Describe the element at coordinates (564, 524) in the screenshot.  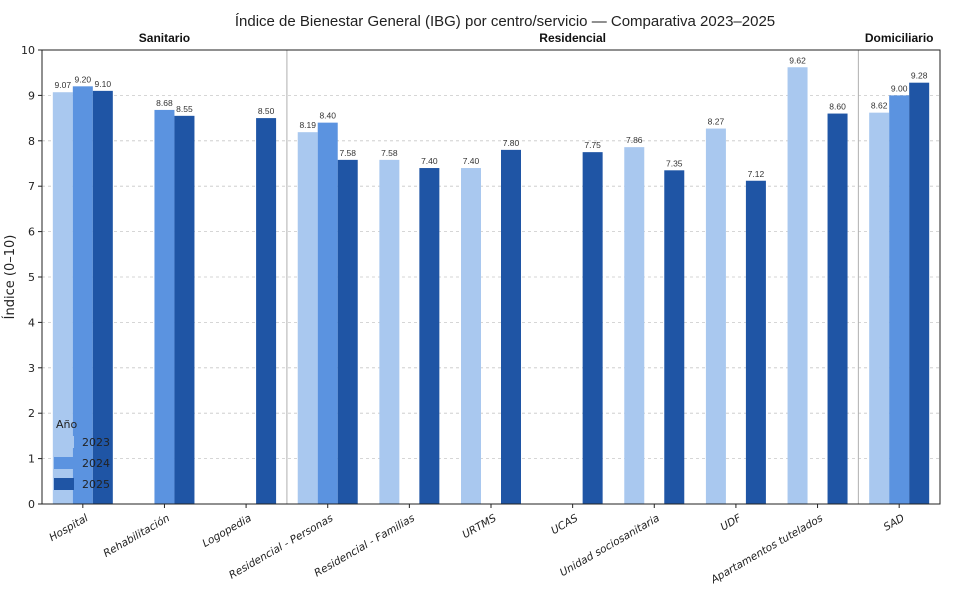
I see `x-tick-label: UCAS` at that location.